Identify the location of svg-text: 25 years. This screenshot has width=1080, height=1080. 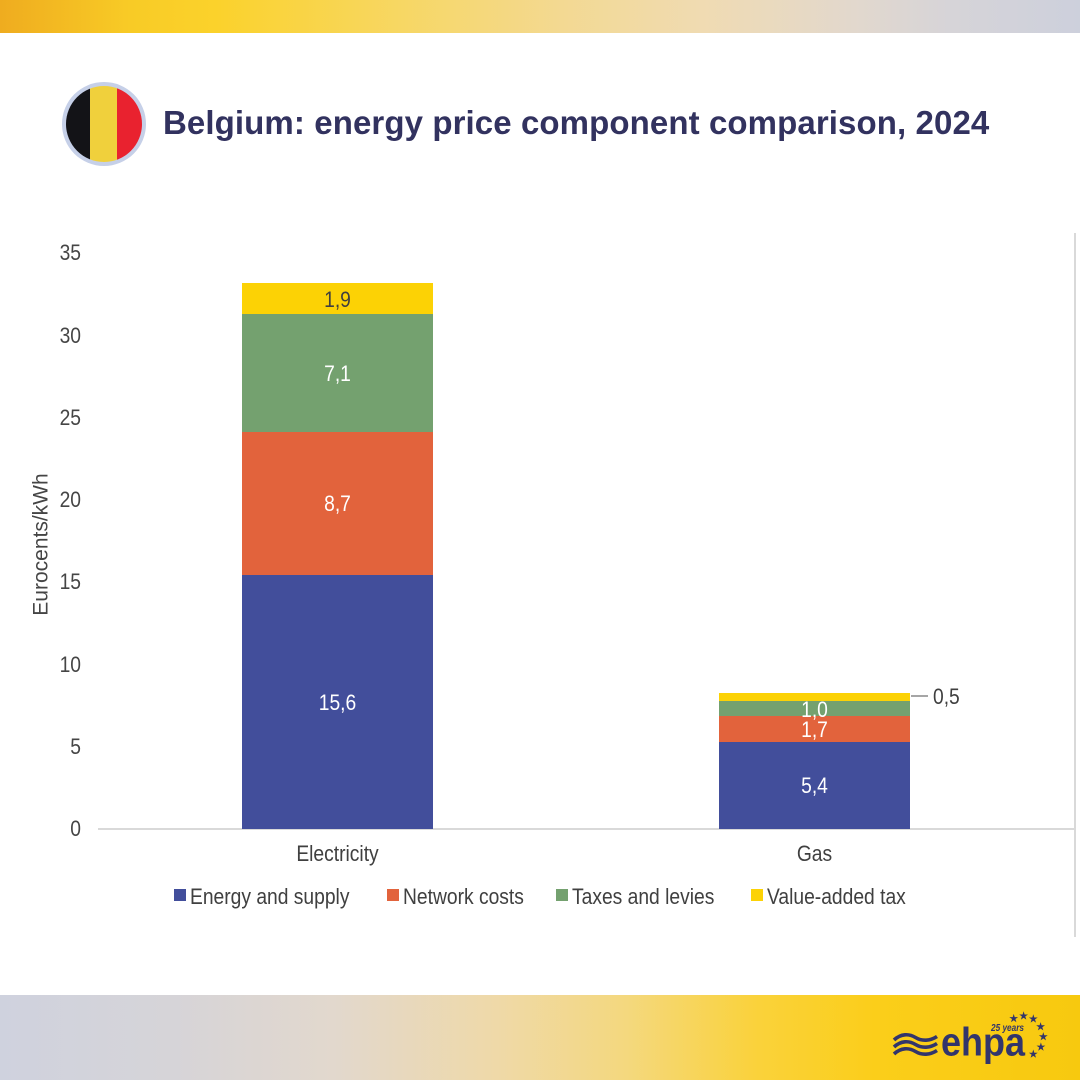
(1007, 1028).